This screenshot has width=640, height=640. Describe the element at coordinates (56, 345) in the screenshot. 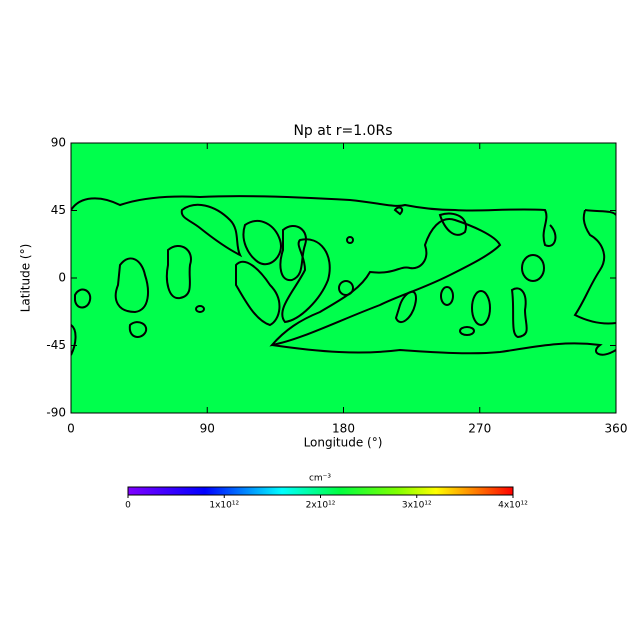

I see `y-tick-label: -45` at that location.